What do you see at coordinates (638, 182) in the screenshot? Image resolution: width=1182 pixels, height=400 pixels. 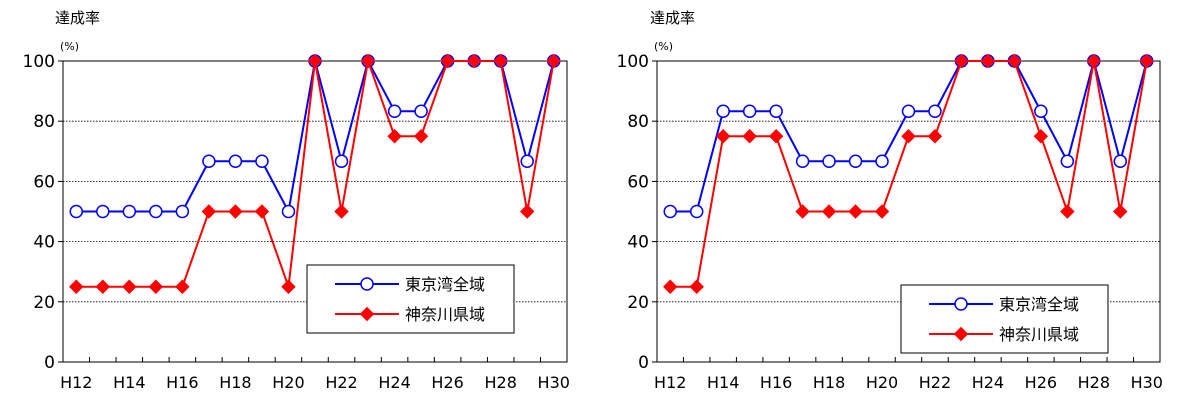 I see `y-tick-label: 60` at bounding box center [638, 182].